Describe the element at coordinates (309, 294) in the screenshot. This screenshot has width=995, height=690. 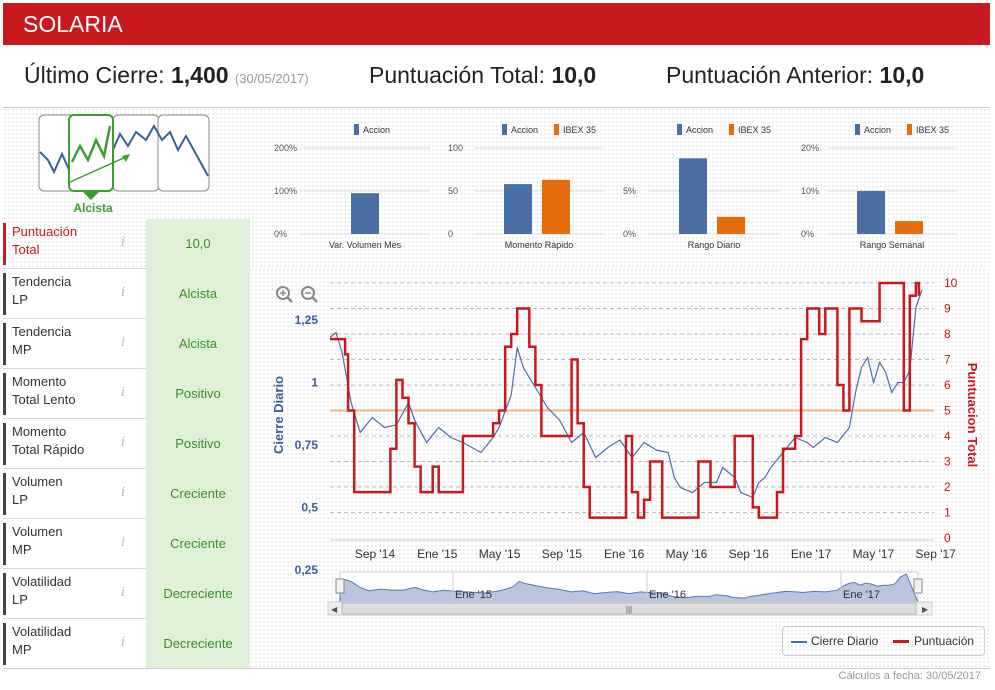
I see `zoom-out-icon` at that location.